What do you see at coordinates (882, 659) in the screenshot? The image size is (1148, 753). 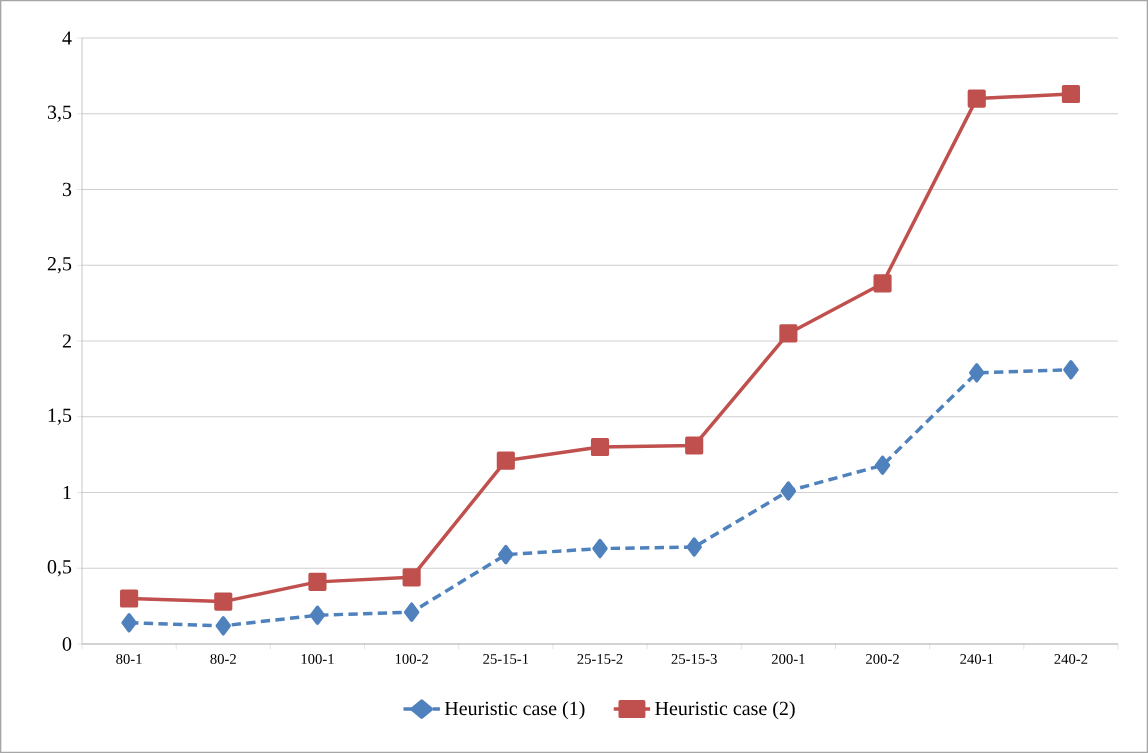 I see `x-tick-label: 200-2` at bounding box center [882, 659].